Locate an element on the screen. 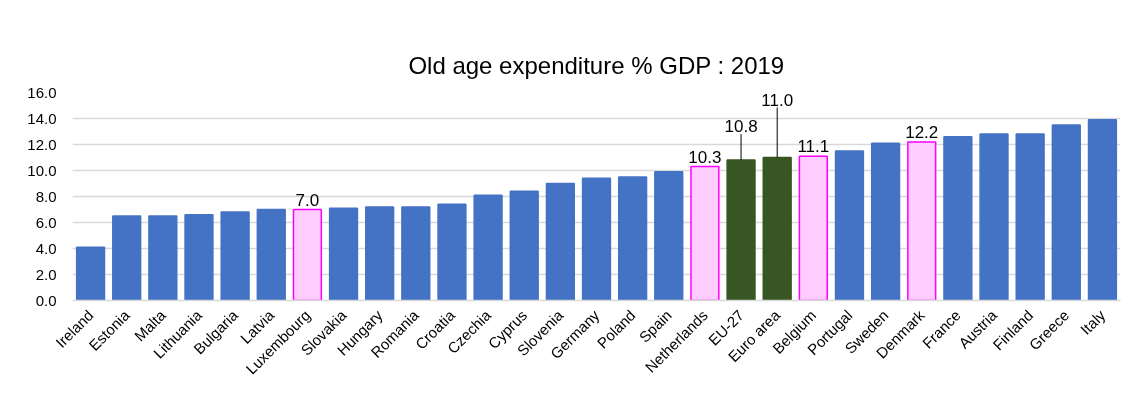 The image size is (1130, 407). data-label: 10.3 is located at coordinates (705, 157).